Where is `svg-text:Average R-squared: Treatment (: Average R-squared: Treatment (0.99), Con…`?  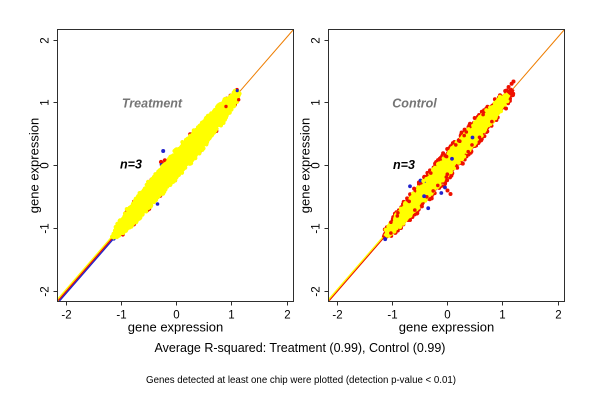 svg-text:Average R-squared: Treatment (: Average R-squared: Treatment (0.99), Con… is located at coordinates (300, 348).